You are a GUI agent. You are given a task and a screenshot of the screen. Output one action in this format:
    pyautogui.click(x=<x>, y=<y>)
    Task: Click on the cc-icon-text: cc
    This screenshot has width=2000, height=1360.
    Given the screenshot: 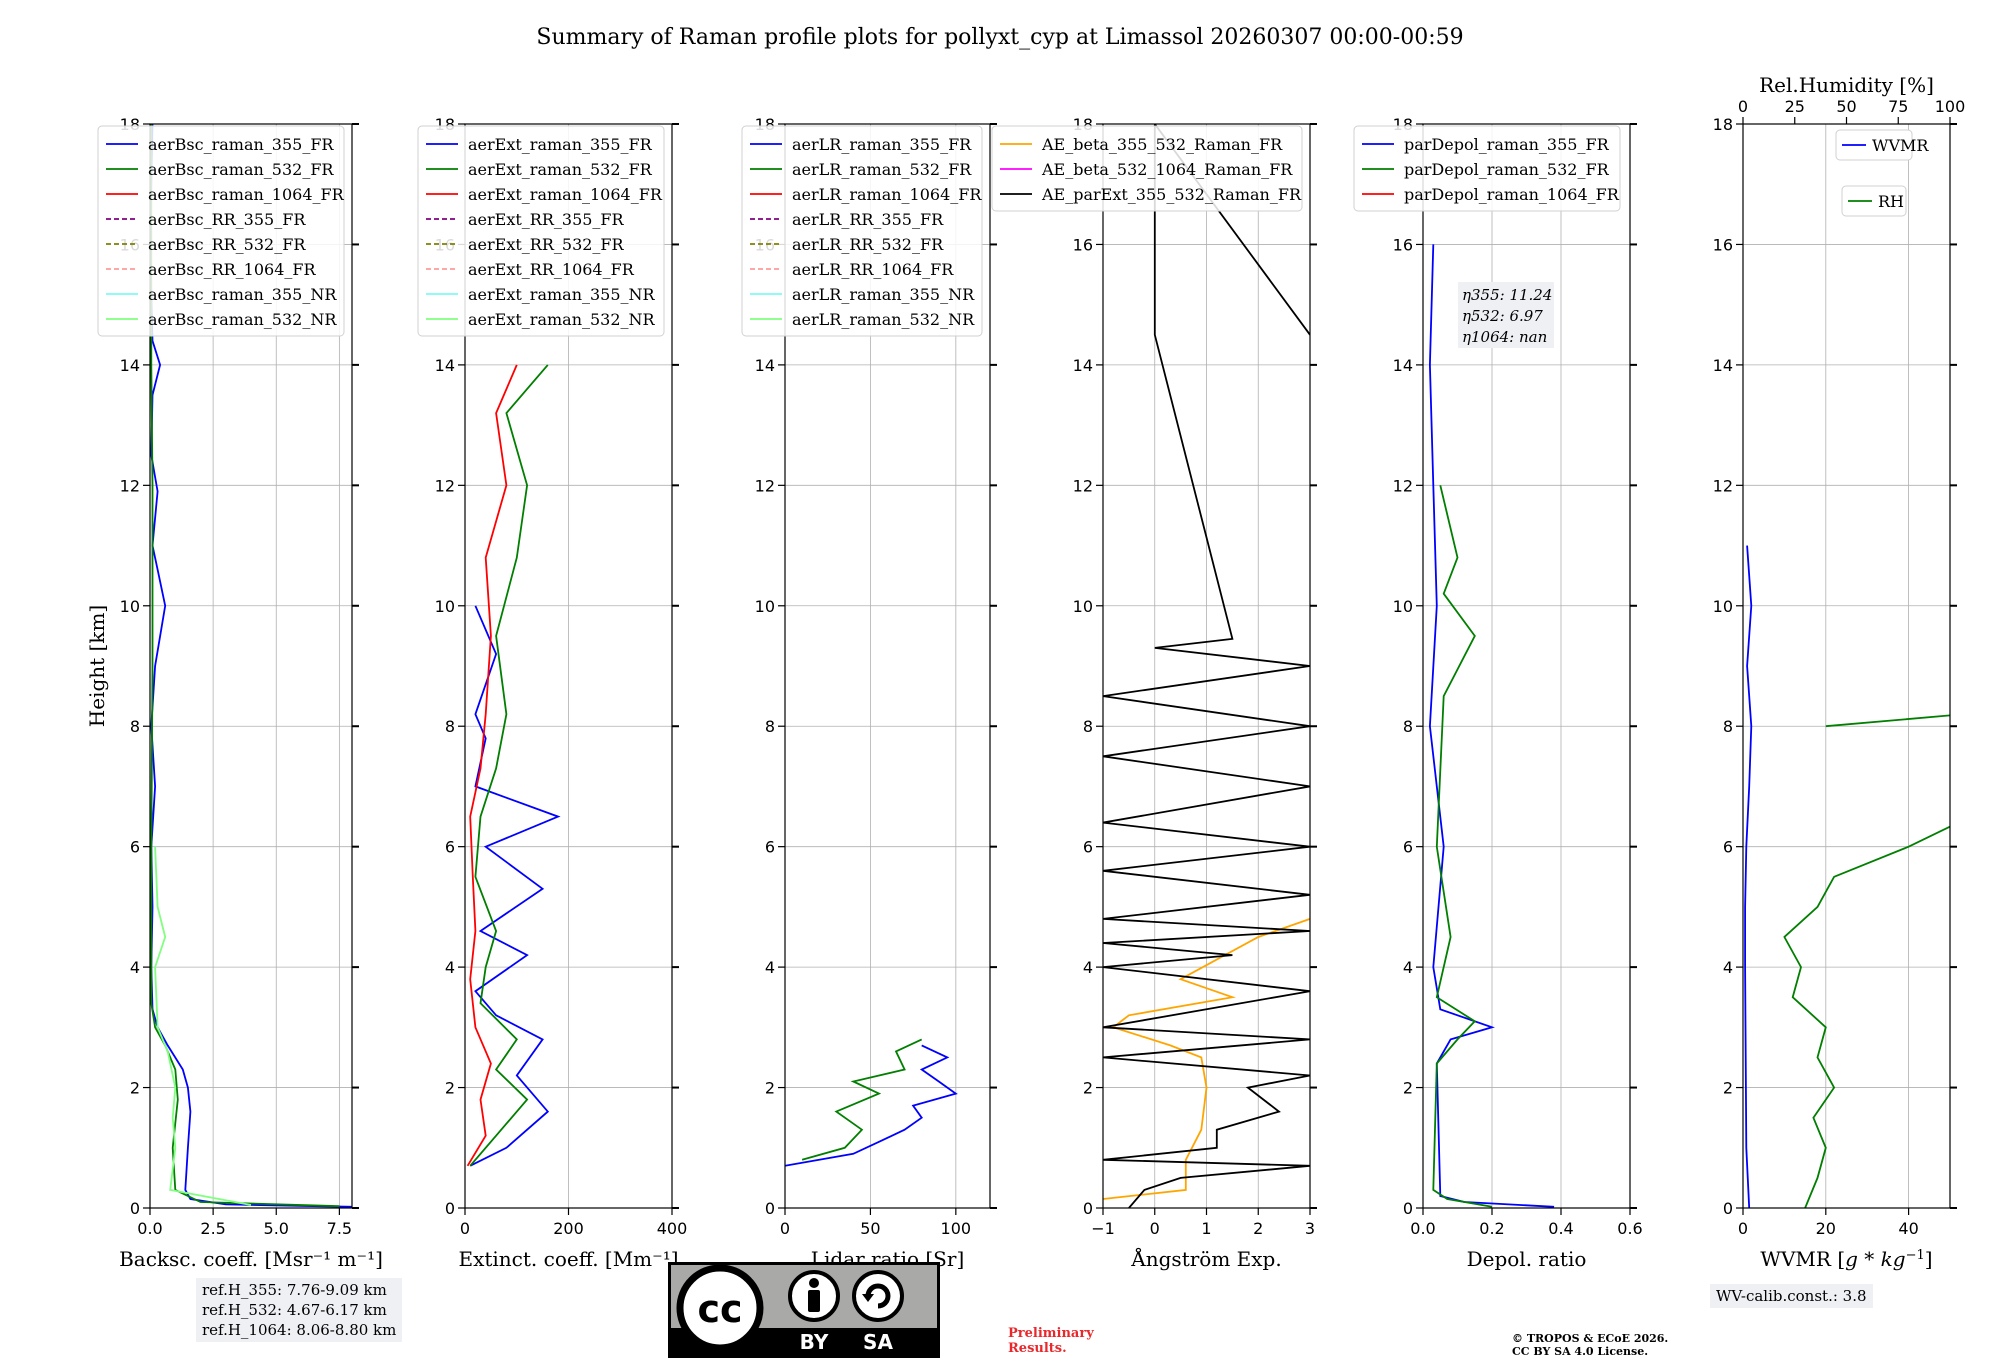 What is the action you would take?
    pyautogui.click(x=719, y=1309)
    